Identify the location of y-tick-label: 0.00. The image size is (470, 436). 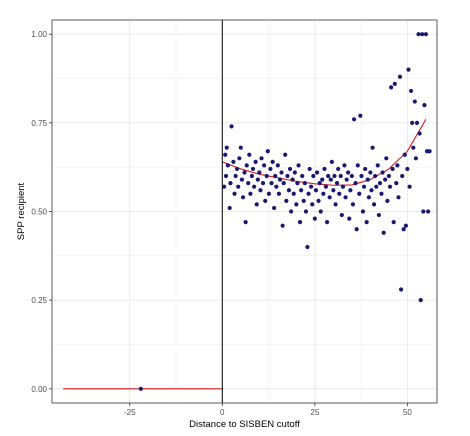
(39, 389).